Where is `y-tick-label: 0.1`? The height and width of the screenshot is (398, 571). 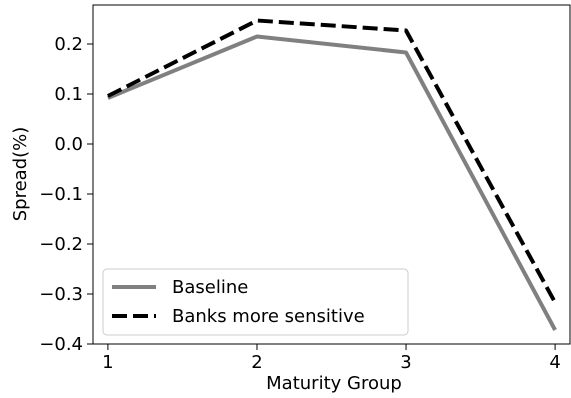 y-tick-label: 0.1 is located at coordinates (68, 94).